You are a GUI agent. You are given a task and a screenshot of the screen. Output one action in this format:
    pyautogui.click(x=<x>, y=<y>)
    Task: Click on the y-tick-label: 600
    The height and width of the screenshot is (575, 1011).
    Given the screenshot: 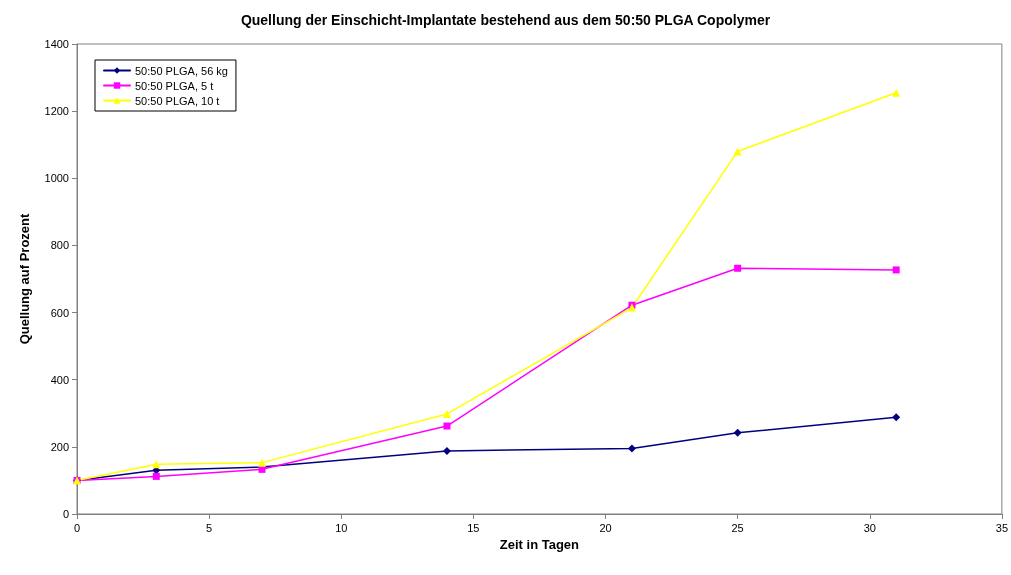 What is the action you would take?
    pyautogui.click(x=59, y=312)
    